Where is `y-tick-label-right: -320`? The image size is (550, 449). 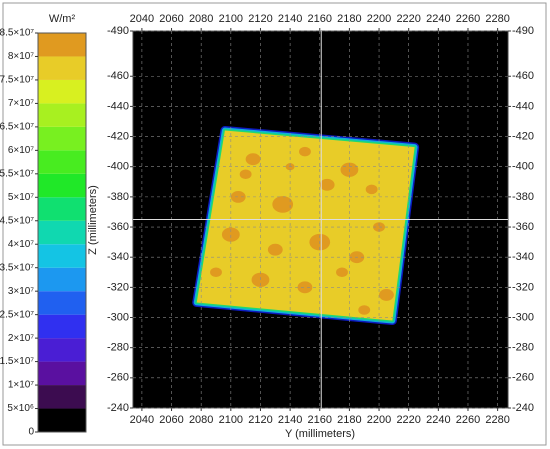
y-tick-label-right: -320 is located at coordinates (523, 287).